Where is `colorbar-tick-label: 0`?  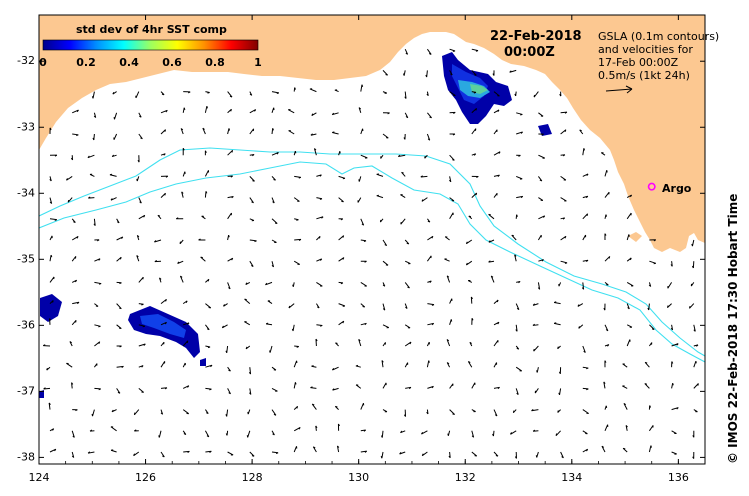
colorbar-tick-label: 0 is located at coordinates (43, 62).